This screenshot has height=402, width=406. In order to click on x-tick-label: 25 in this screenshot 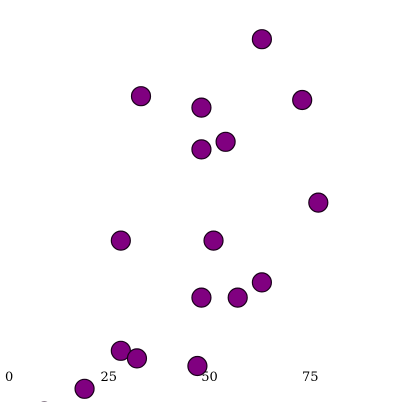, I will do `click(108, 377)`.